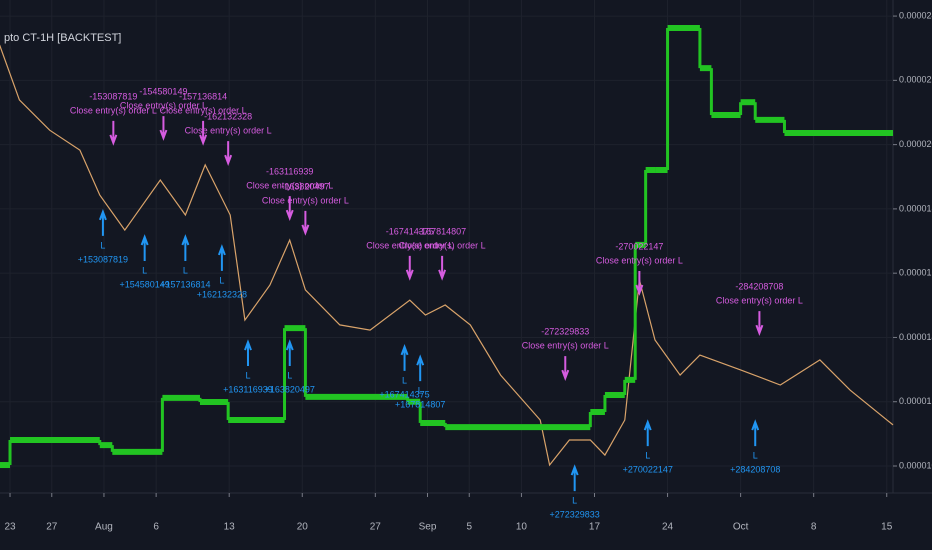  Describe the element at coordinates (228, 117) in the screenshot. I see `signal-id: -162132328` at that location.